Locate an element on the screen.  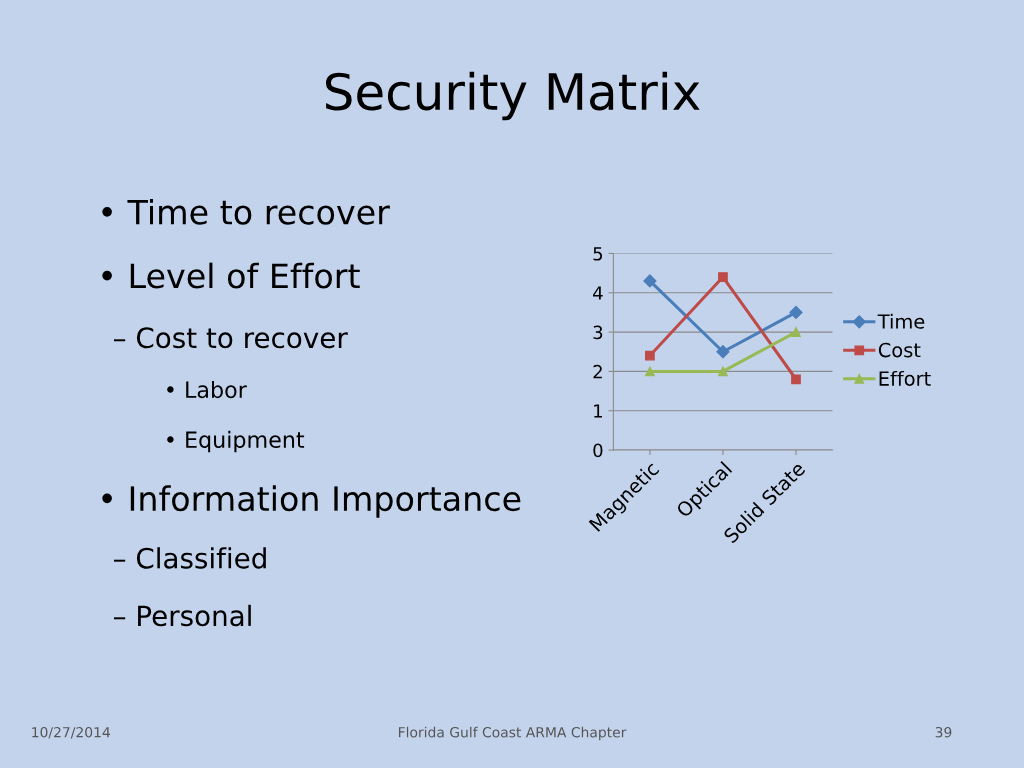
text: • Labor is located at coordinates (207, 389).